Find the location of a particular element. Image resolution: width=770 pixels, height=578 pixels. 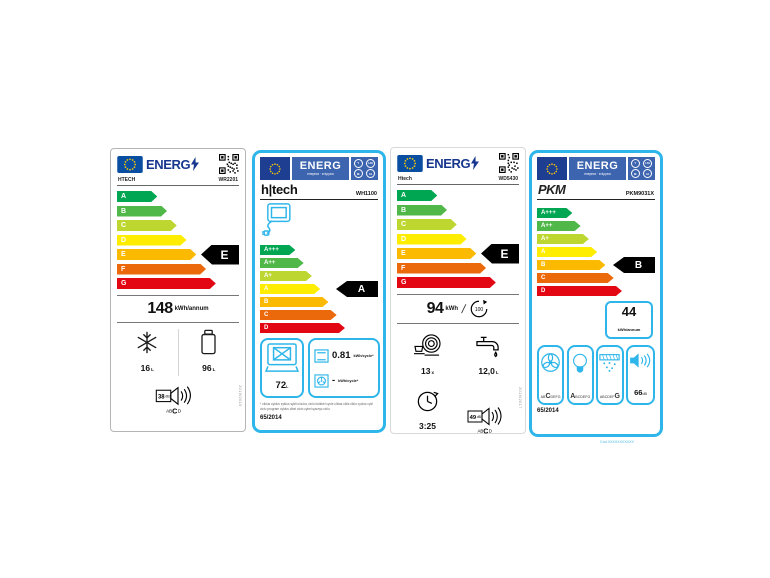

dishwasher-brand: Htech is located at coordinates (405, 179).